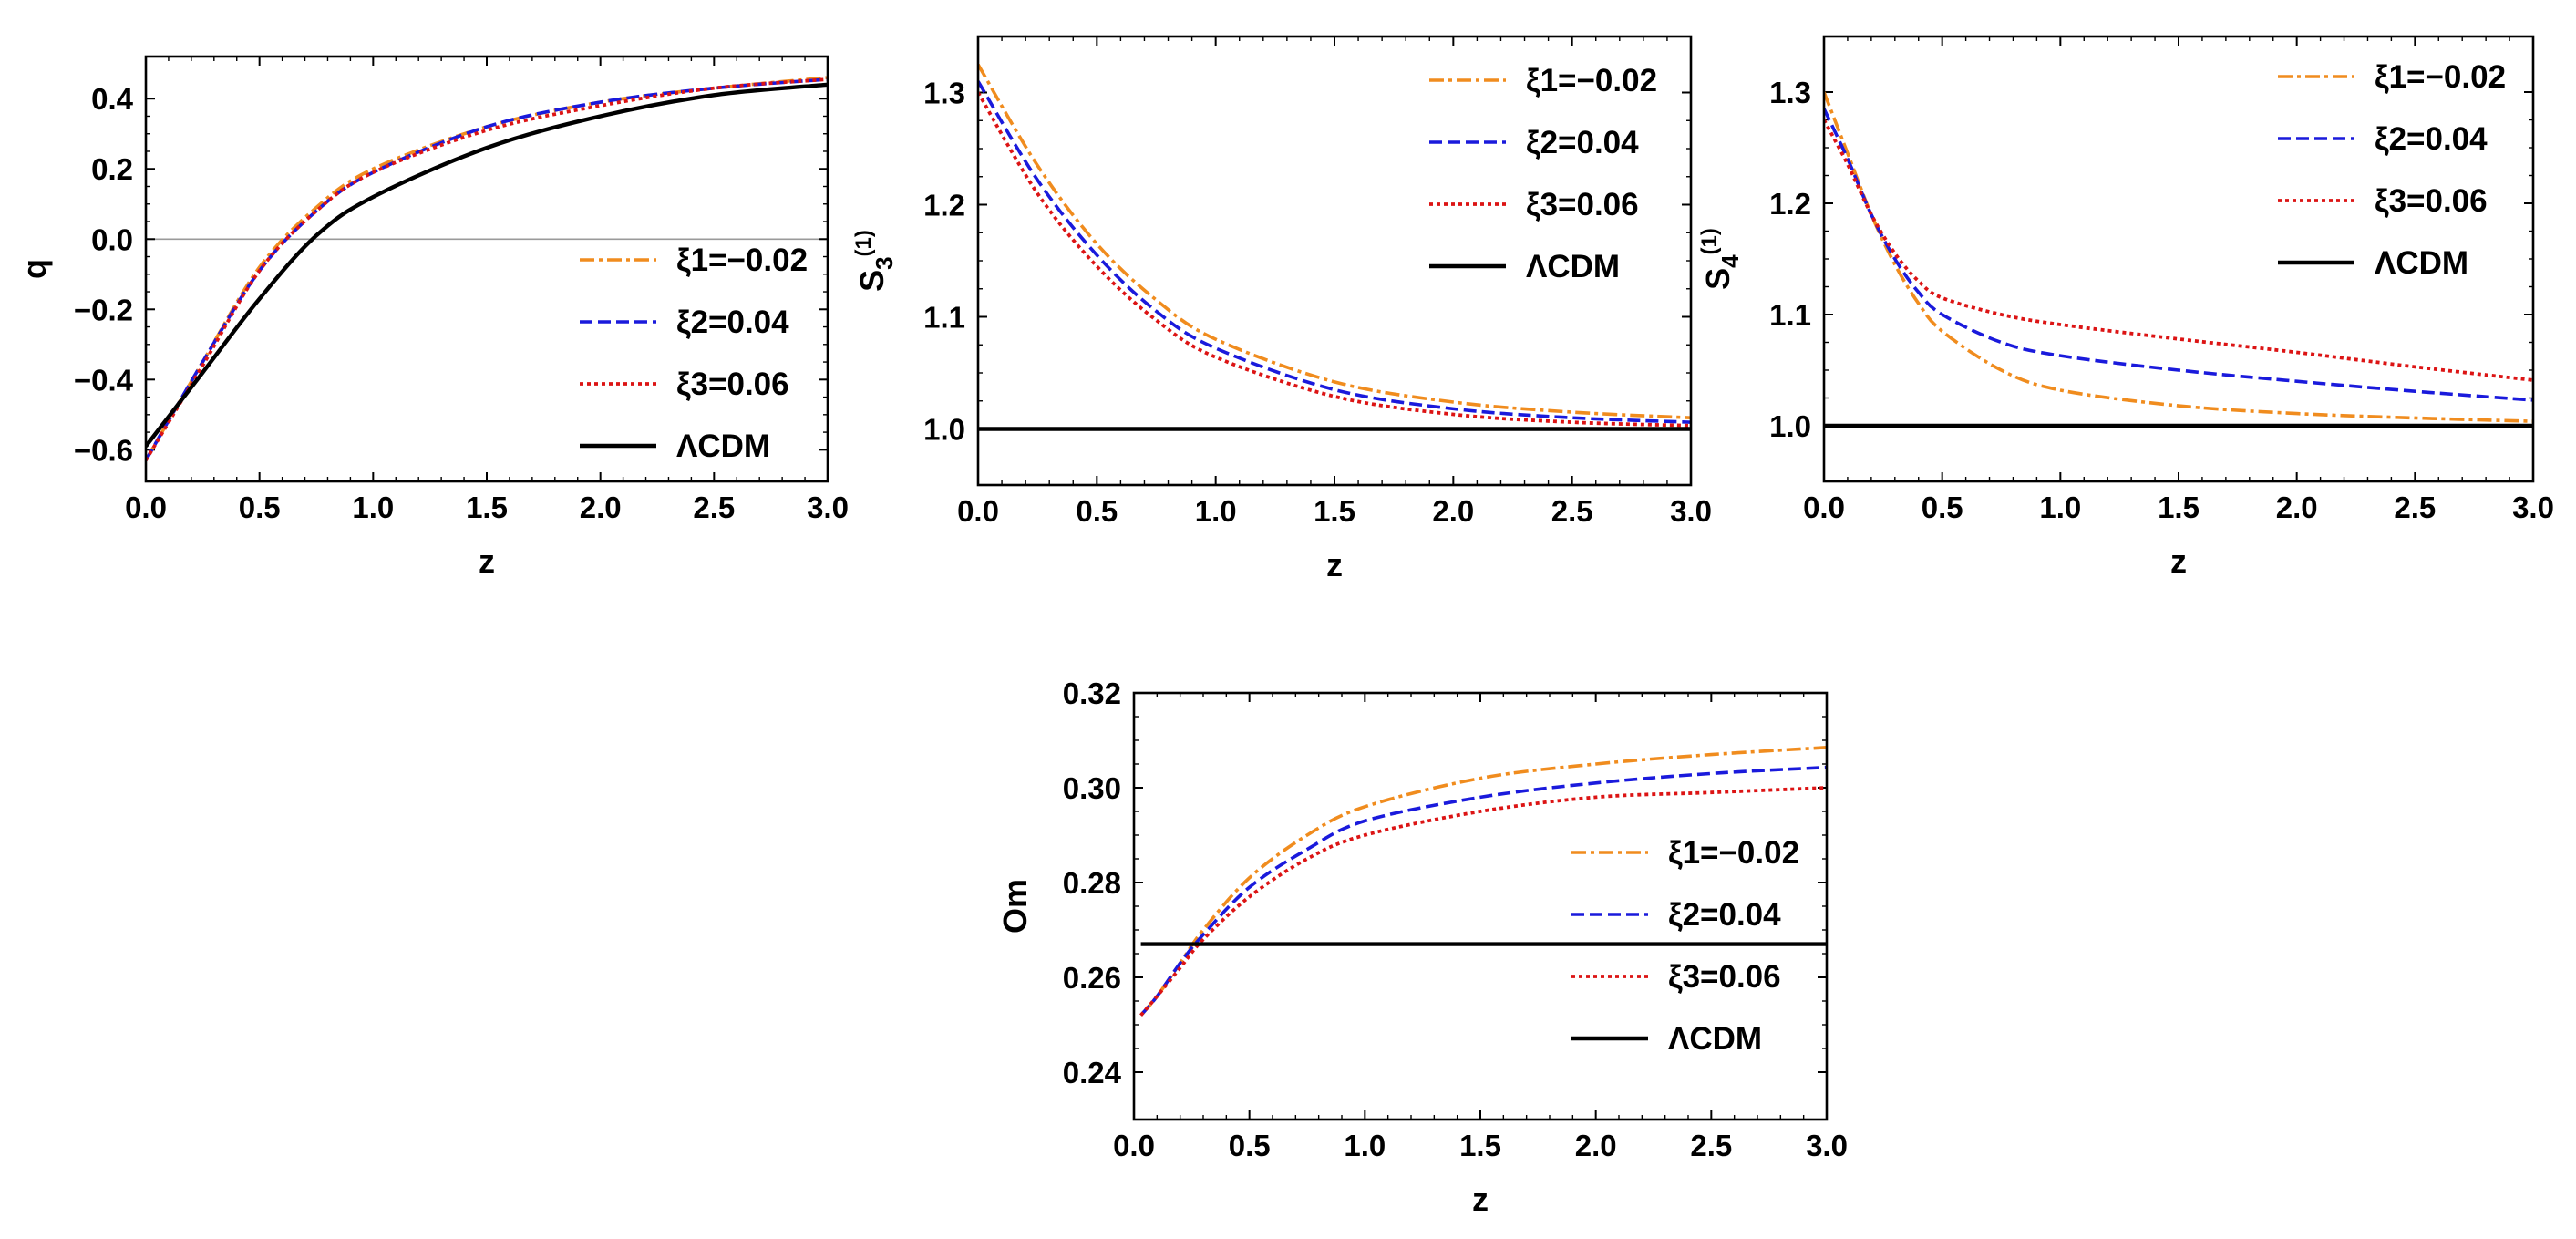 The height and width of the screenshot is (1239, 2576). What do you see at coordinates (104, 380) in the screenshot?
I see `y-tick-label: −0.4` at bounding box center [104, 380].